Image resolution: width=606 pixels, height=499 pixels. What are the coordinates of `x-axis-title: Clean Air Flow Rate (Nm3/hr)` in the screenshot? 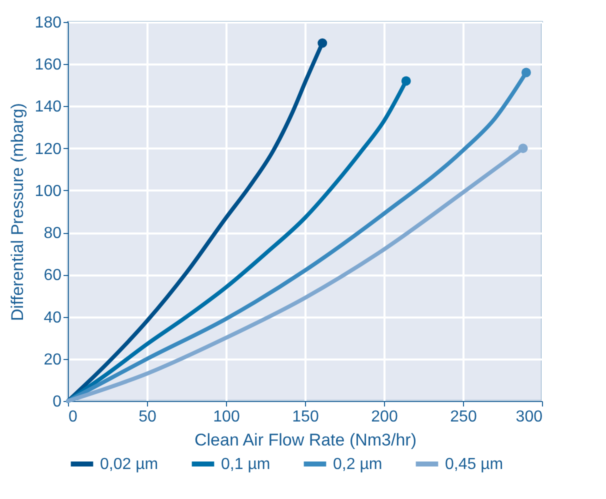 It's located at (305, 440).